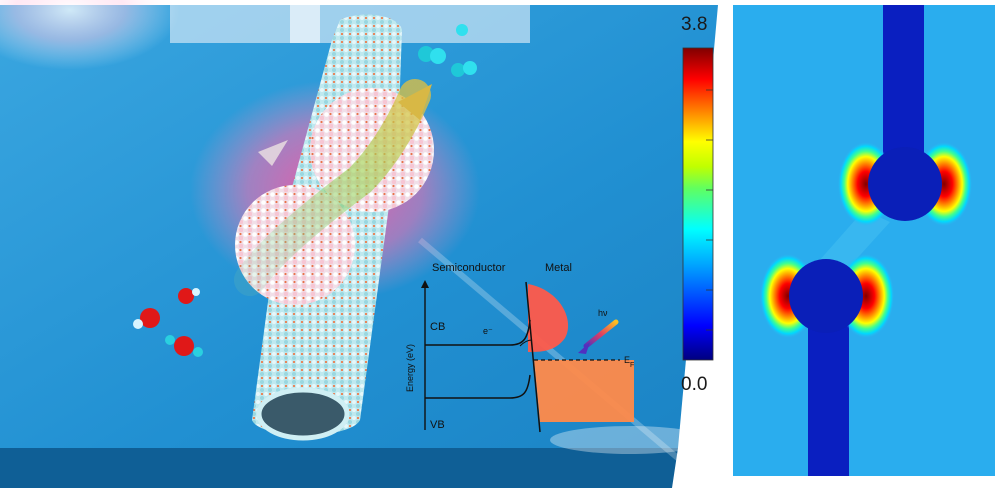 This screenshot has height=488, width=1000. What do you see at coordinates (303, 414) in the screenshot?
I see `nanotube-opening` at bounding box center [303, 414].